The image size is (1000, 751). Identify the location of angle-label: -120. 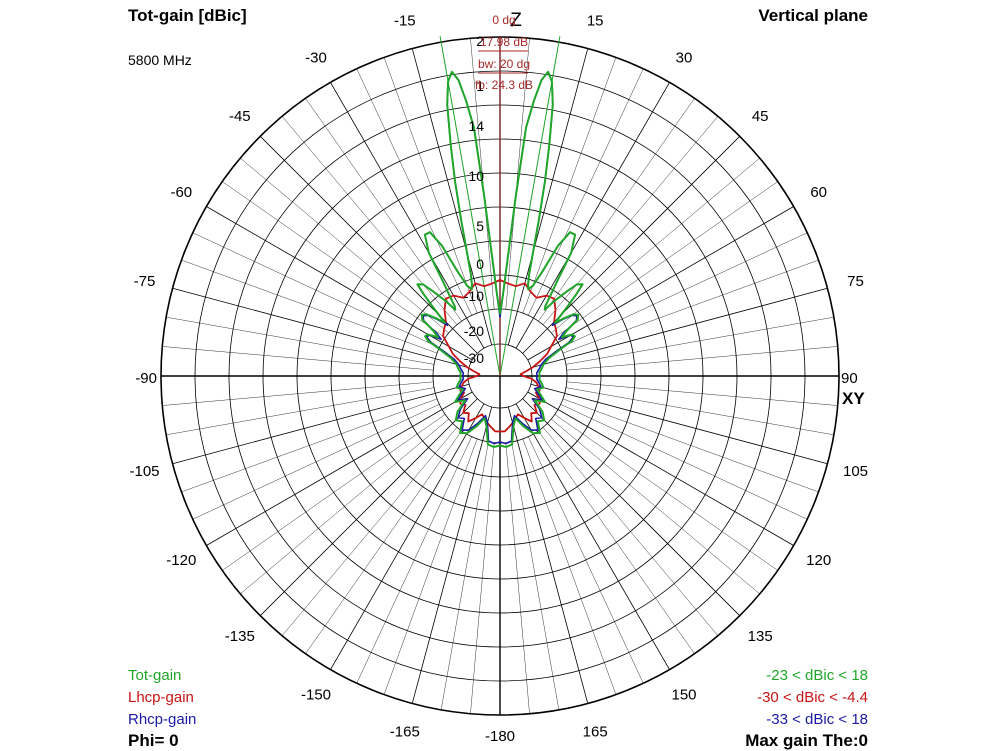
(181, 560).